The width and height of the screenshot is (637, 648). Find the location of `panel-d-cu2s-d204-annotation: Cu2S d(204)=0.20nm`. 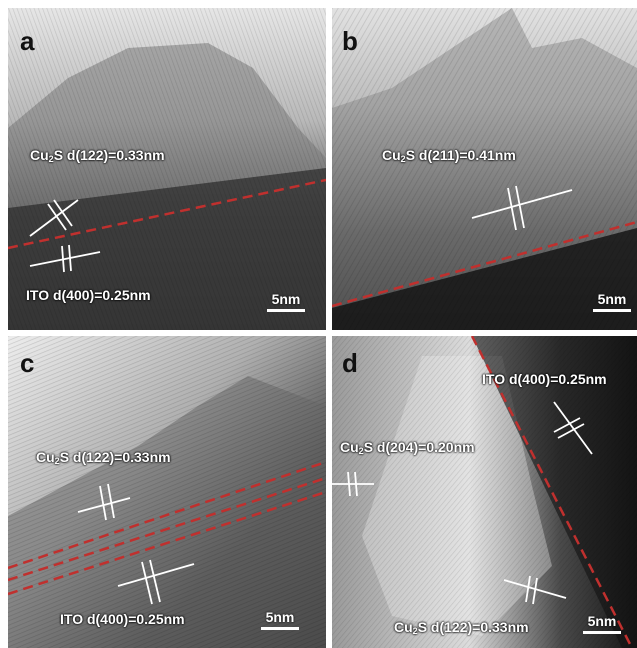

panel-d-cu2s-d204-annotation: Cu2S d(204)=0.20nm is located at coordinates (407, 447).